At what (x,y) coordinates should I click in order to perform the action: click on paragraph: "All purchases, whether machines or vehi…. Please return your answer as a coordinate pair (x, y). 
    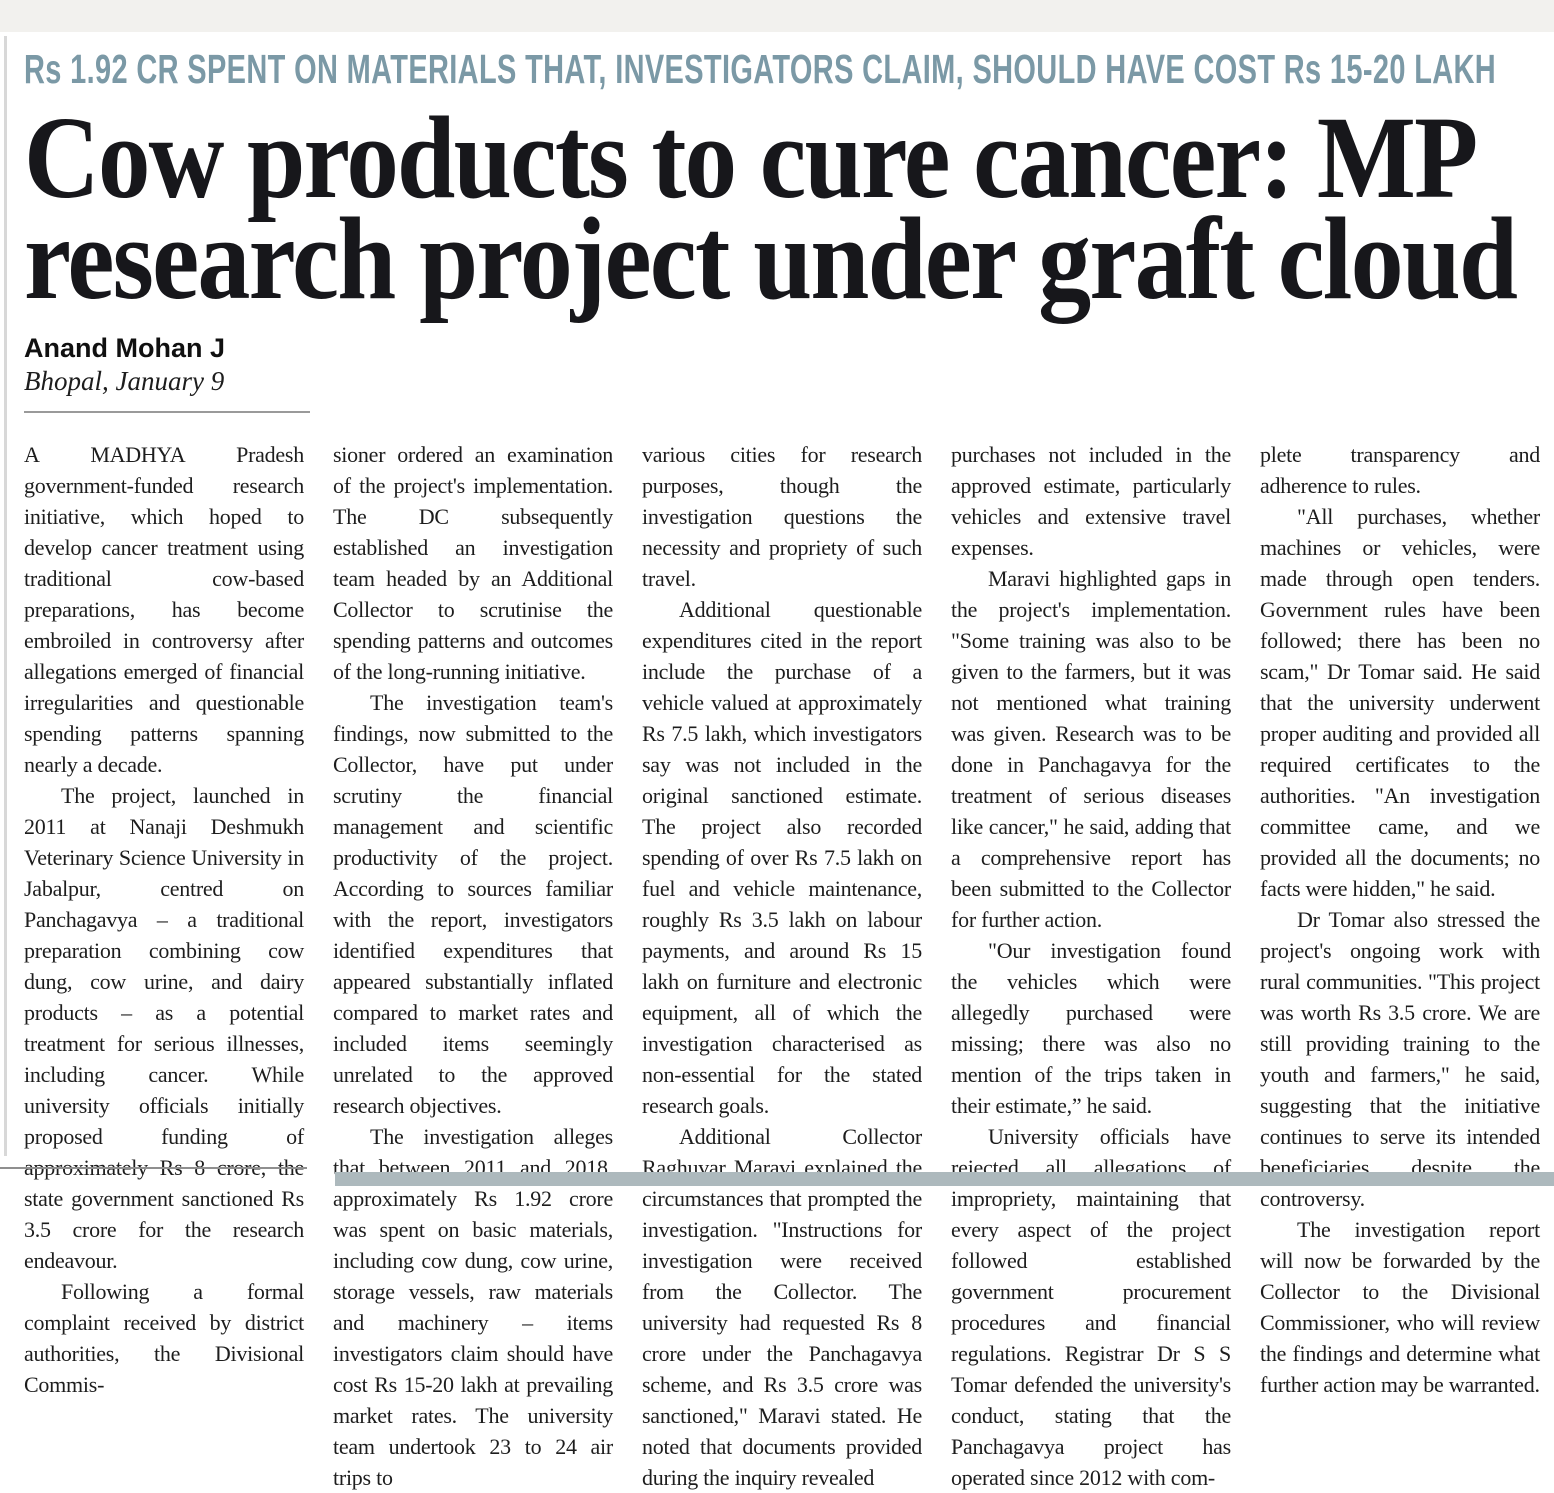
    Looking at the image, I should click on (1400, 702).